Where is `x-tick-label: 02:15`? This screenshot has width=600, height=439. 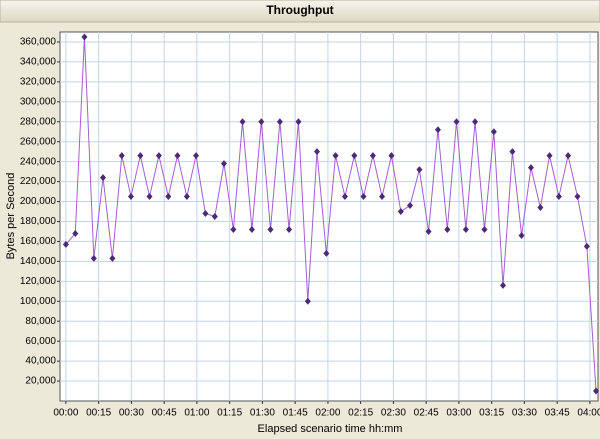
x-tick-label: 02:15 is located at coordinates (360, 413).